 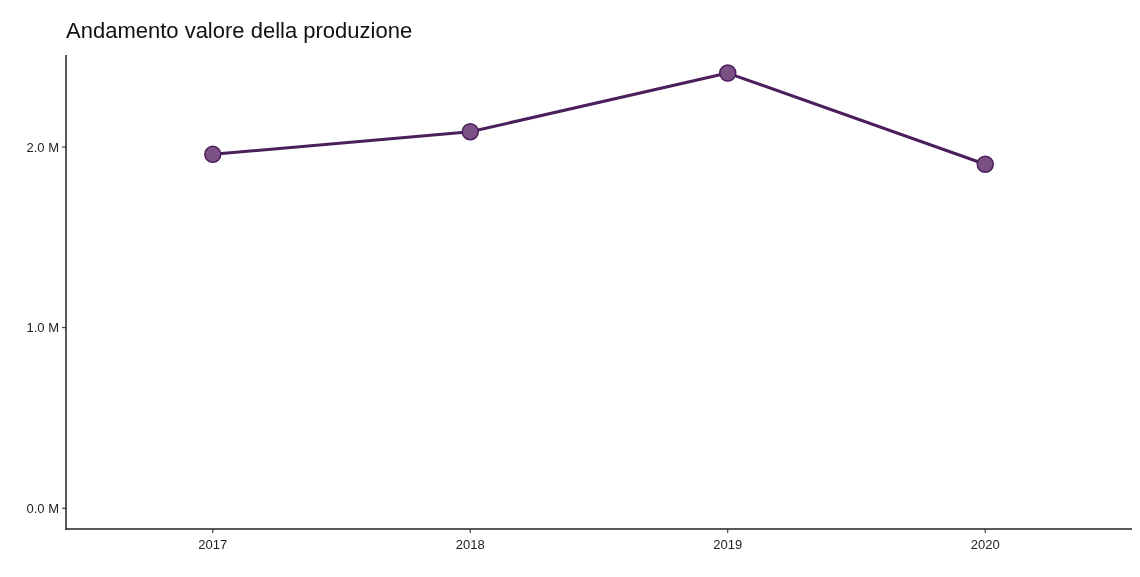 I want to click on x-tick-label: 2018, so click(x=470, y=544).